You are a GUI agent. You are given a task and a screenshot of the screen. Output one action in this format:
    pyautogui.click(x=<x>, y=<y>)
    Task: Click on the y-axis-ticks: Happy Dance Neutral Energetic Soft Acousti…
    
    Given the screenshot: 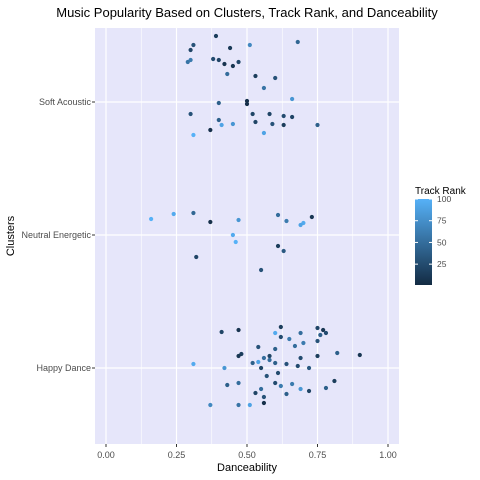 What is the action you would take?
    pyautogui.click(x=58, y=235)
    